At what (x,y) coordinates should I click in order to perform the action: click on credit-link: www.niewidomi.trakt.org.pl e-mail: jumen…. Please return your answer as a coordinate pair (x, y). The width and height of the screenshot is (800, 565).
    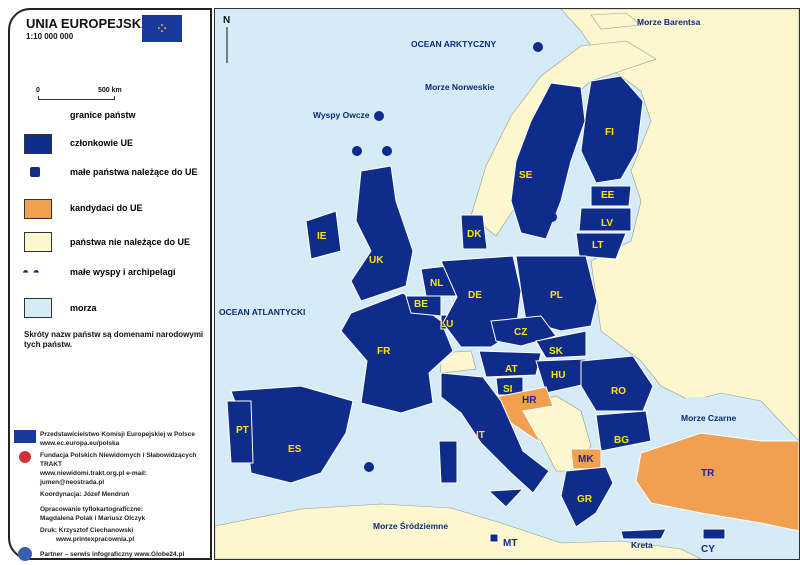
    Looking at the image, I should click on (94, 478).